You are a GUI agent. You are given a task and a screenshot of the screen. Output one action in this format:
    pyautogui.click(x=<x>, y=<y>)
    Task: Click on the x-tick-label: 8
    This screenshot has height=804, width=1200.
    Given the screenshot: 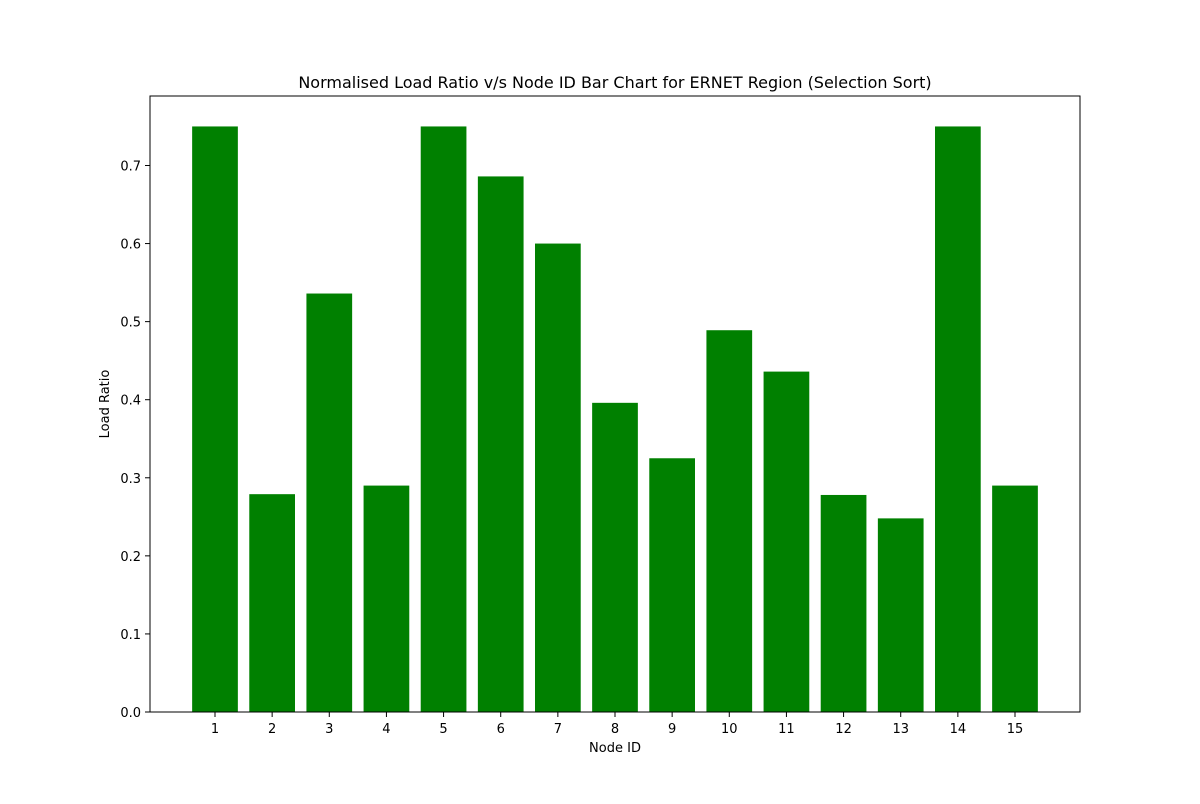 What is the action you would take?
    pyautogui.click(x=615, y=729)
    